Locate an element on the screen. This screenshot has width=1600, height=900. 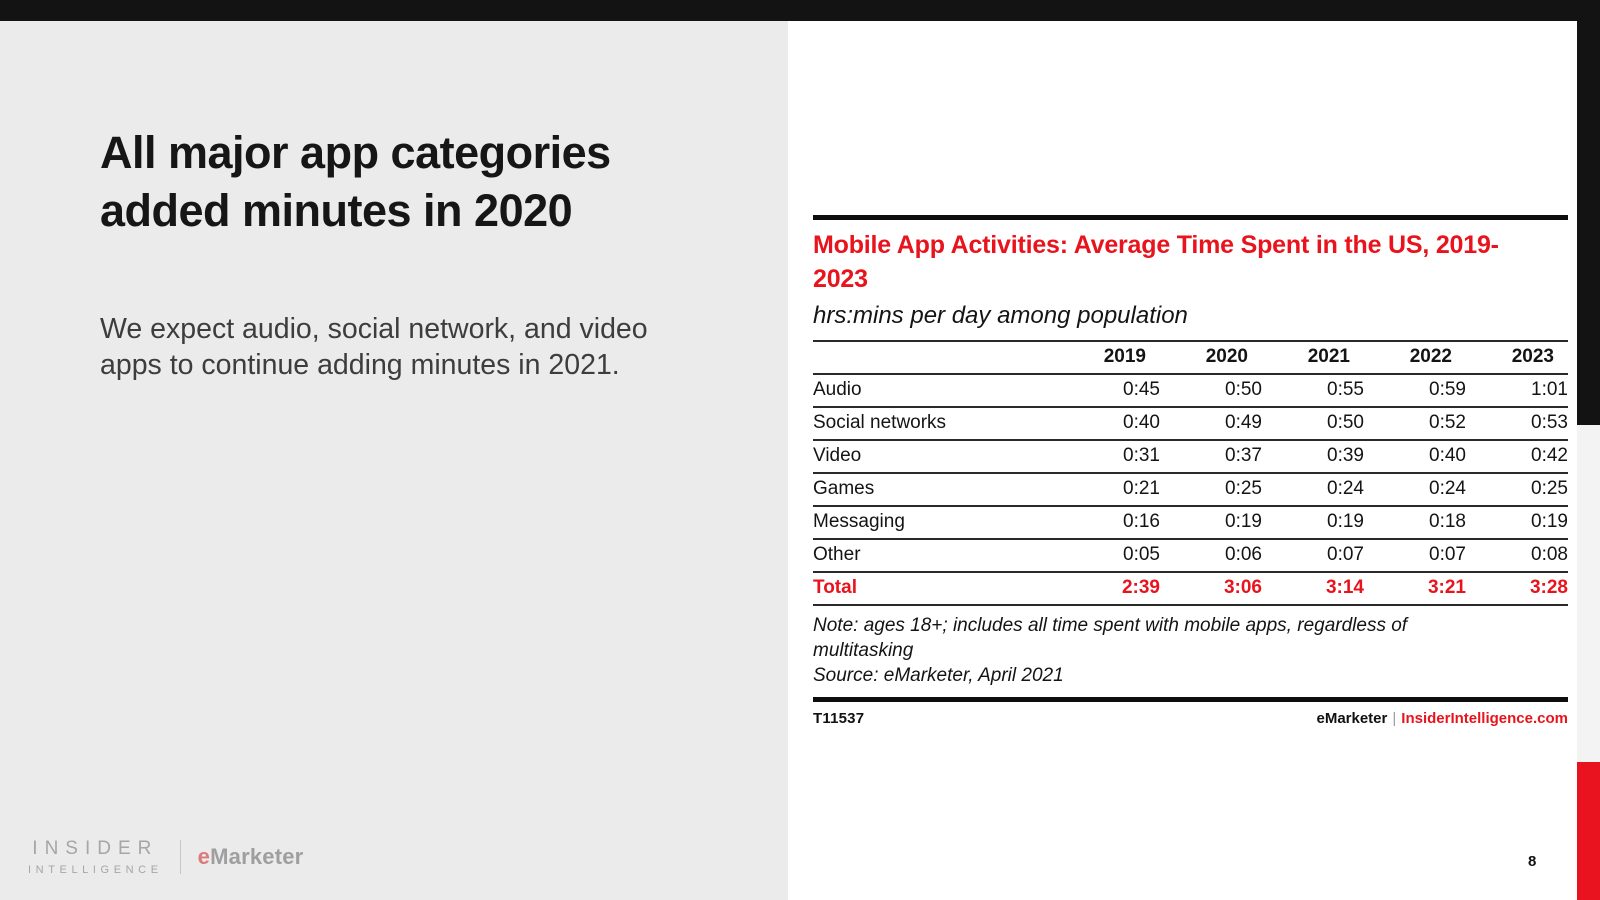
footer-brand: eMarketer is located at coordinates (1352, 719).